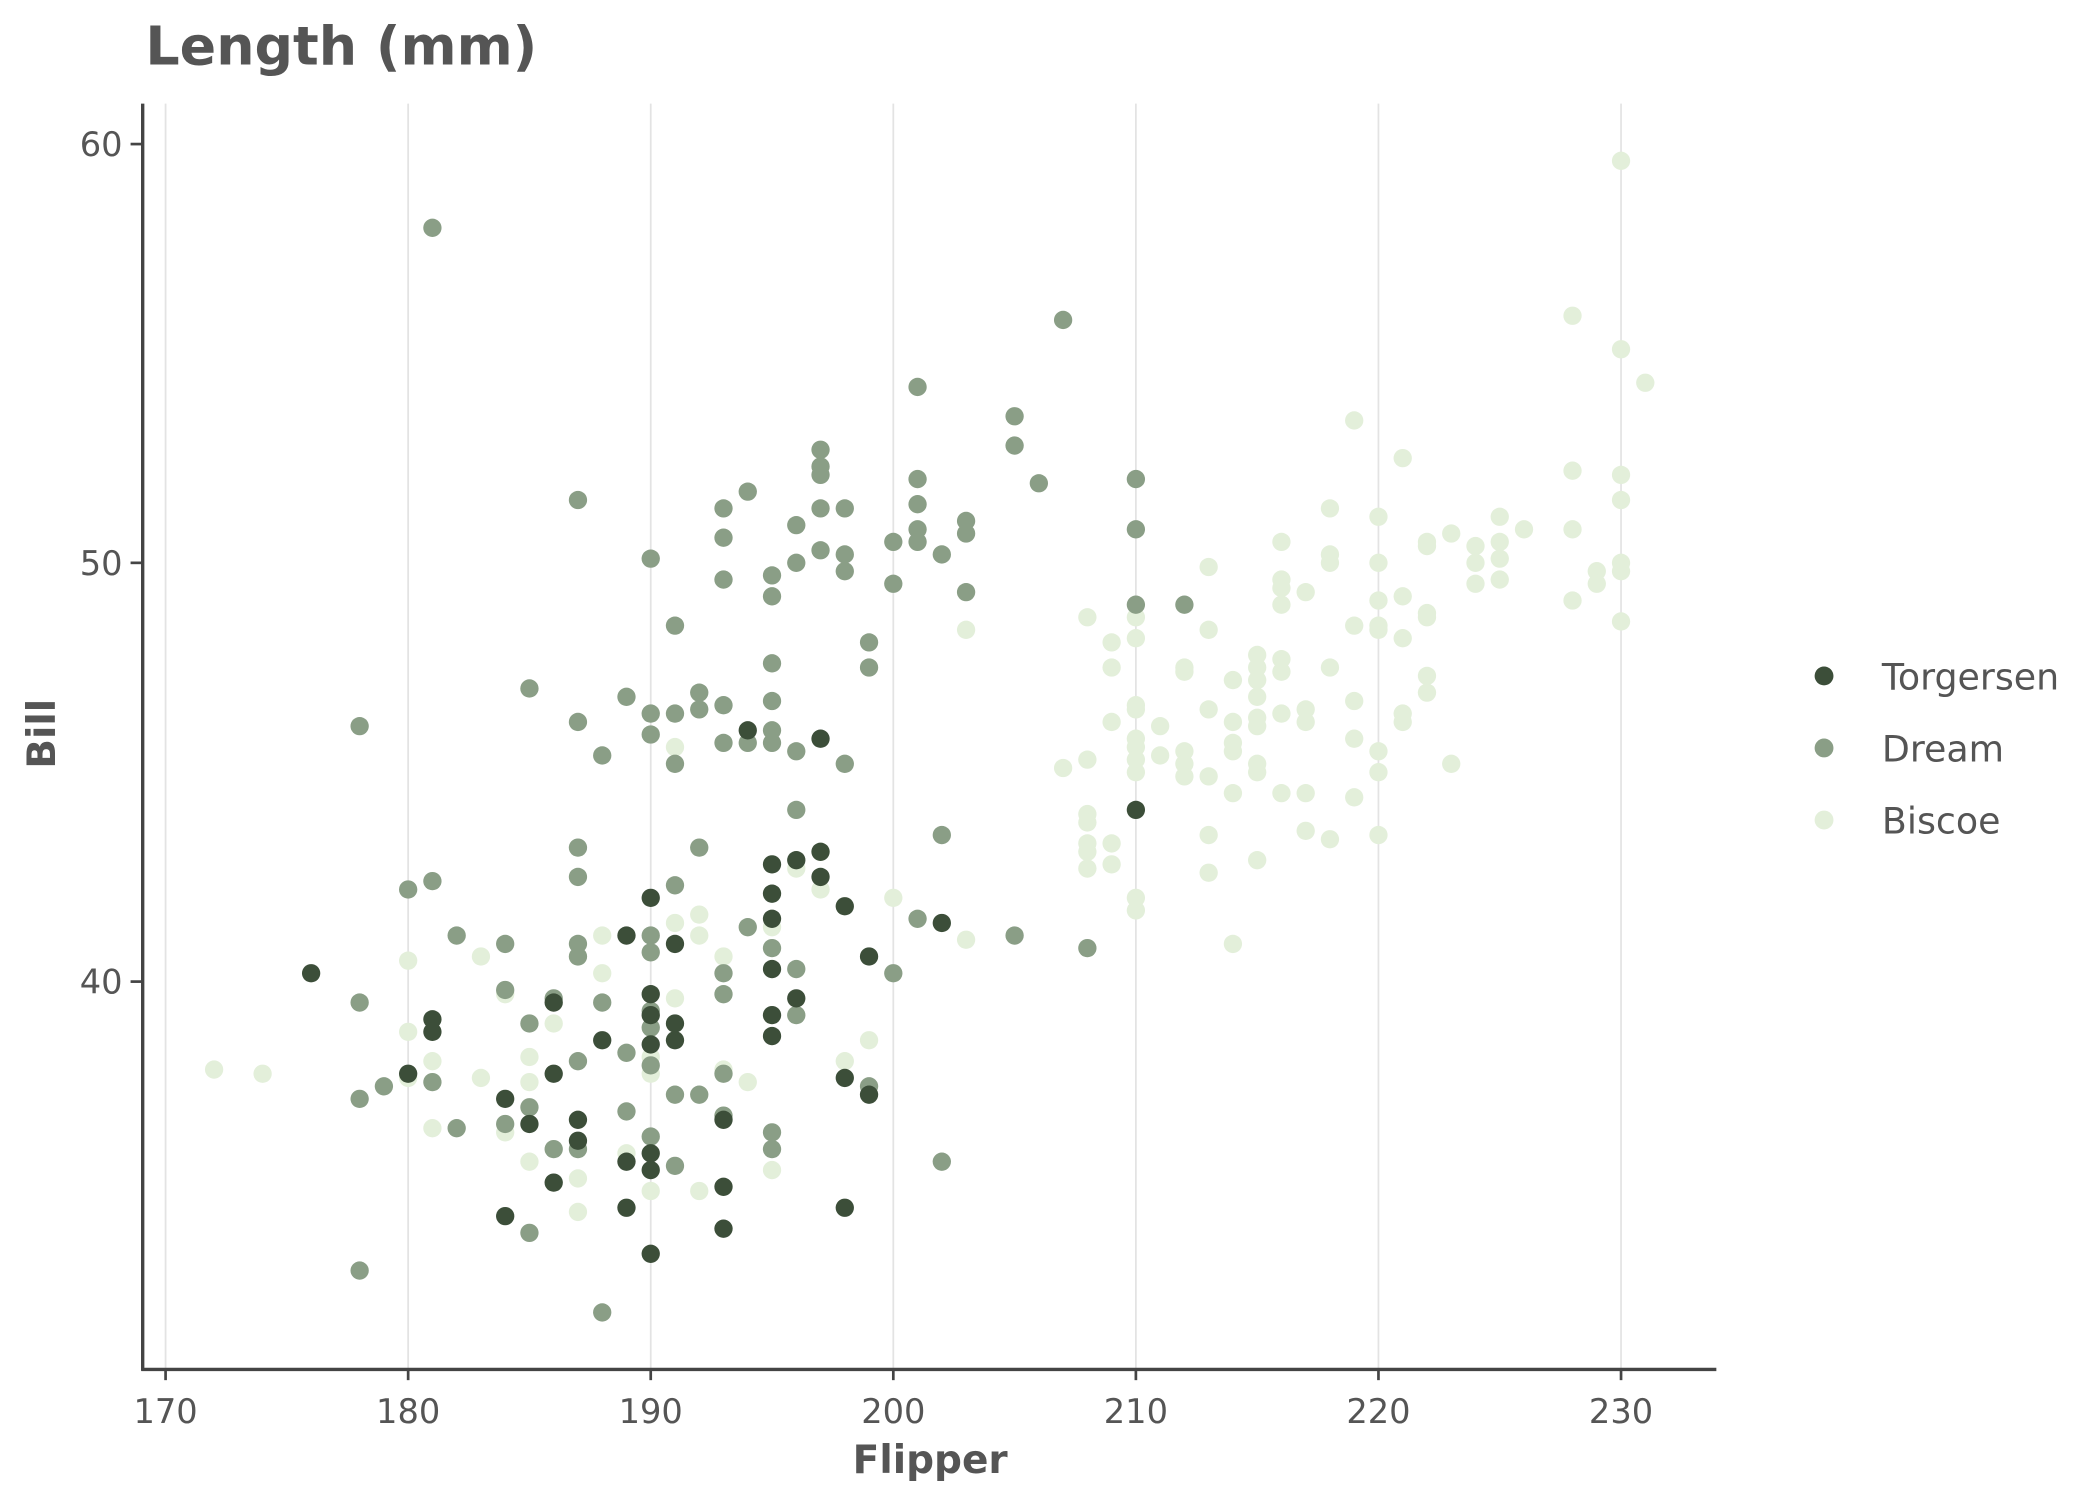 The height and width of the screenshot is (1500, 2100). What do you see at coordinates (651, 1411) in the screenshot?
I see `x-tick-label: 190` at bounding box center [651, 1411].